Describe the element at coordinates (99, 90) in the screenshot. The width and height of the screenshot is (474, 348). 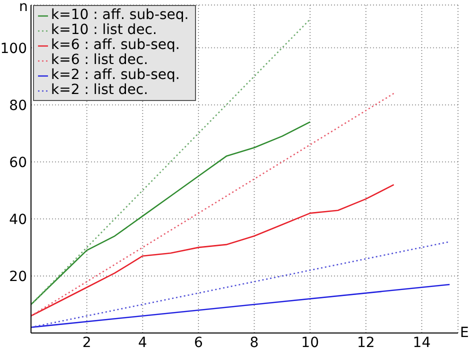
I see `legend-label: k=2 : list dec.` at that location.